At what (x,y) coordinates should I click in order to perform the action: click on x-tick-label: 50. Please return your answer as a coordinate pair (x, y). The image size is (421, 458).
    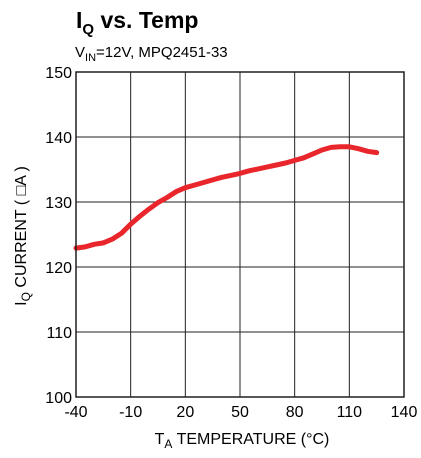
    Looking at the image, I should click on (240, 412).